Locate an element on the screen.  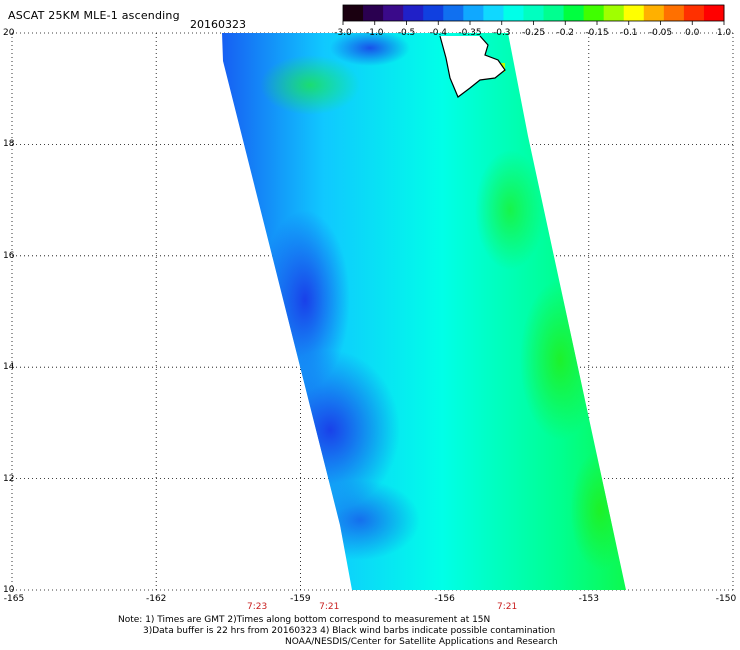
y-axis-tick-label: 12 is located at coordinates (9, 478).